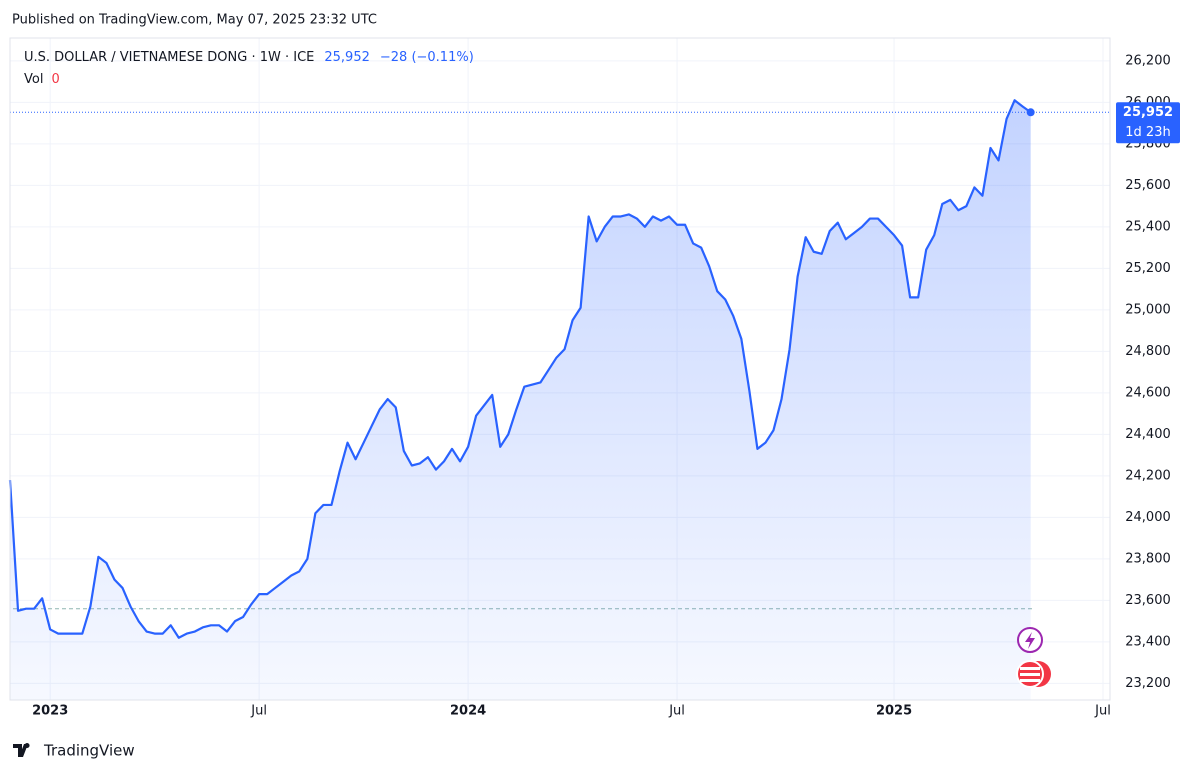  What do you see at coordinates (1148, 309) in the screenshot?
I see `y-tick-label: 25,000` at bounding box center [1148, 309].